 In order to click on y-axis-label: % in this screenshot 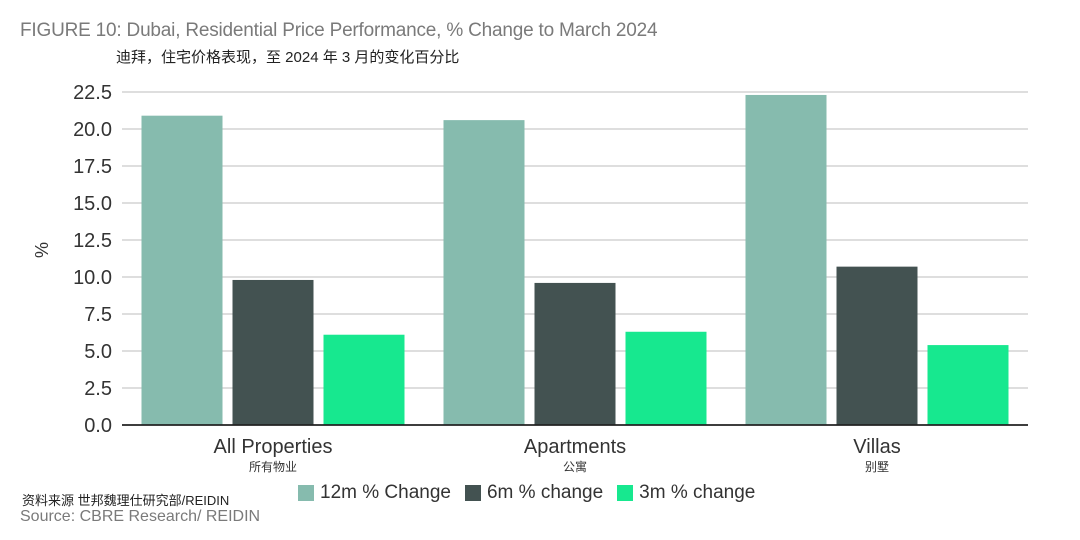, I will do `click(42, 250)`.